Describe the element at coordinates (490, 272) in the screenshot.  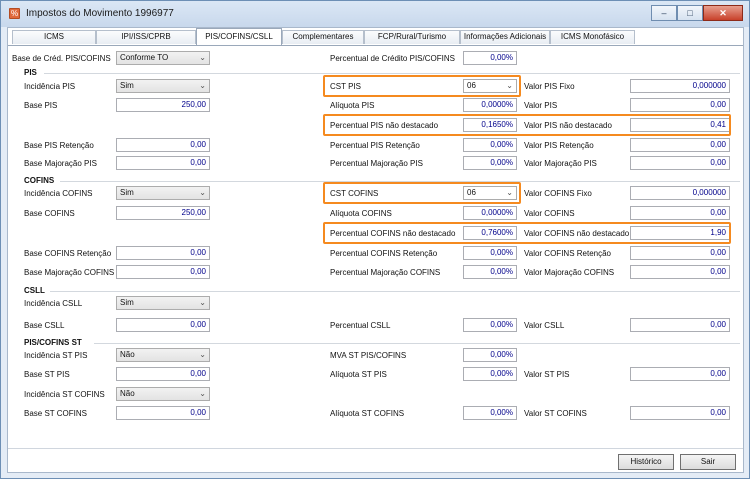
I see `cofins-perc-maj-input: 0,00%` at that location.